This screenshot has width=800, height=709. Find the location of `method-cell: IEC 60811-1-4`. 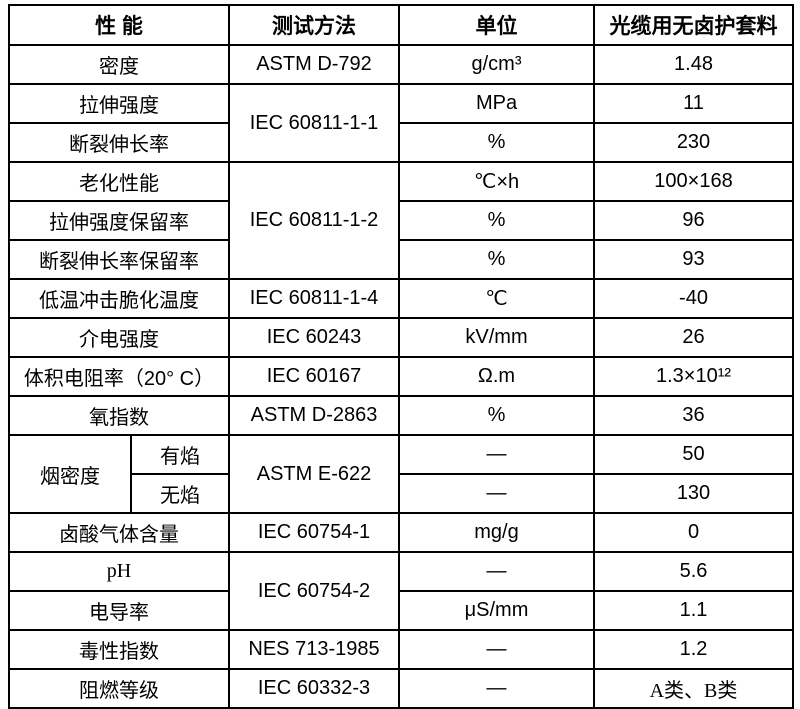

method-cell: IEC 60811-1-4 is located at coordinates (314, 298).